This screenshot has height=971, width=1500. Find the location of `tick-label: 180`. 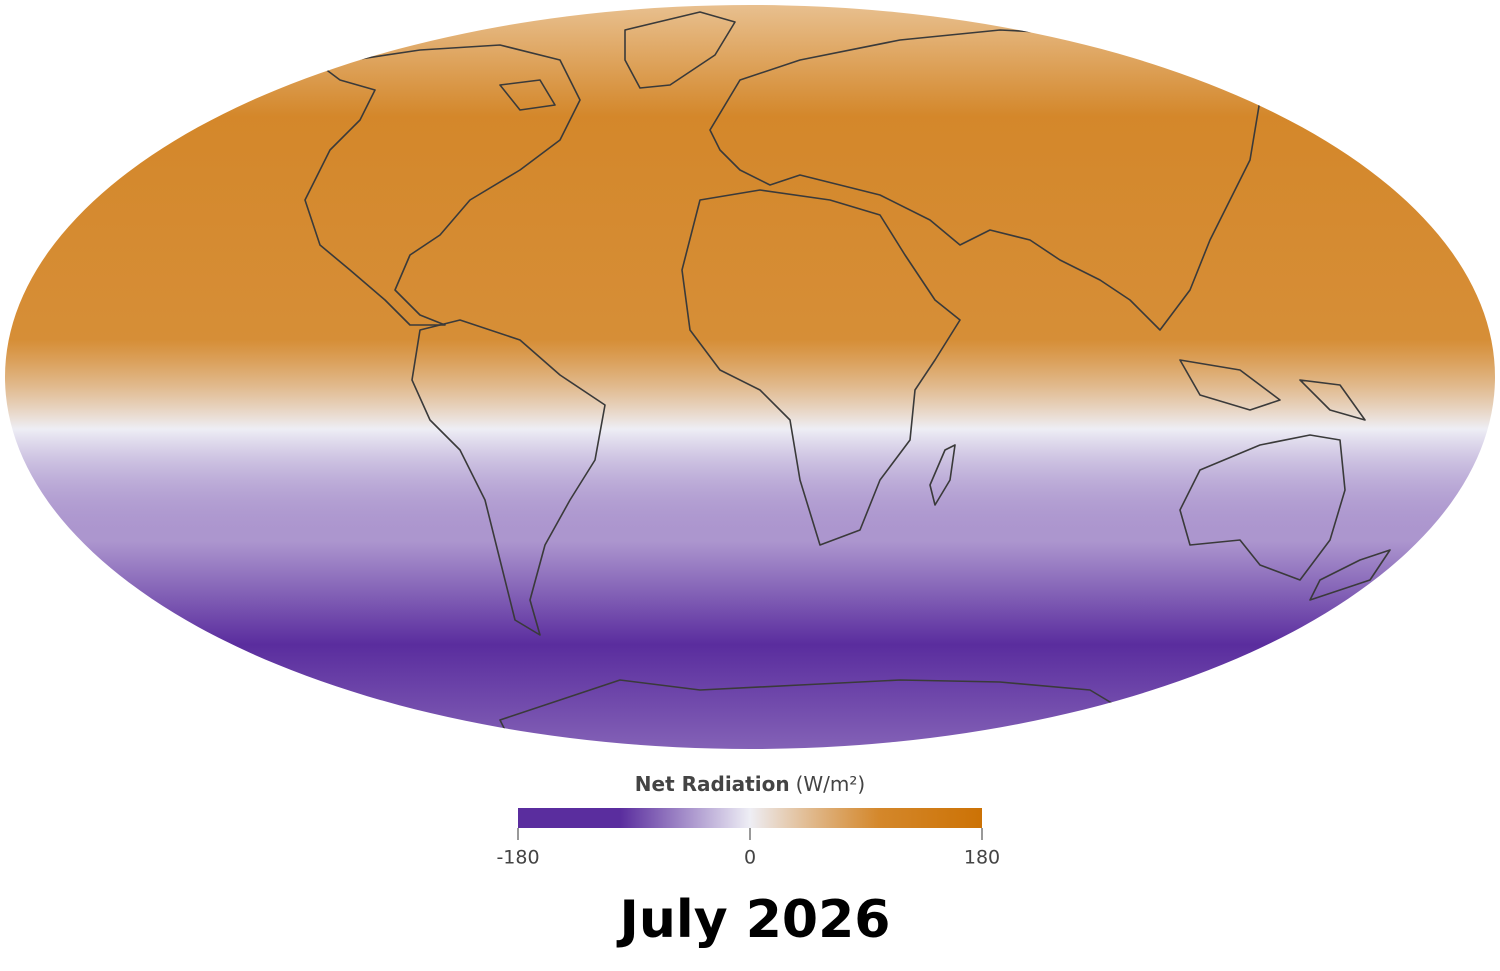

tick-label: 180 is located at coordinates (982, 858).